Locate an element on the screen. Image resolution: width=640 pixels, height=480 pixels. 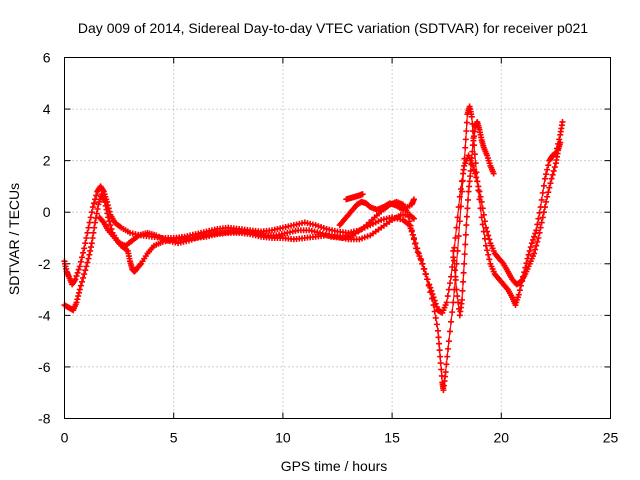
x-tick-labels: 0 5 10 15 20 25 is located at coordinates (340, 438).